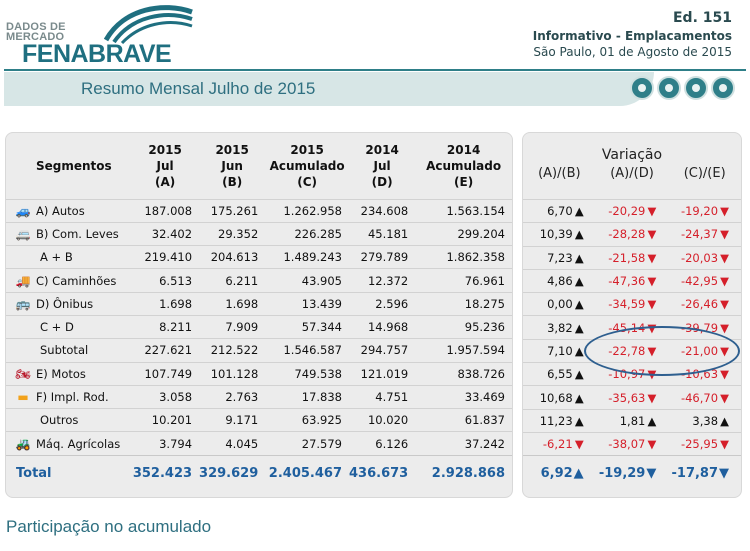 Image resolution: width=750 pixels, height=551 pixels. What do you see at coordinates (165, 326) in the screenshot?
I see `cell-a: 8.211` at bounding box center [165, 326].